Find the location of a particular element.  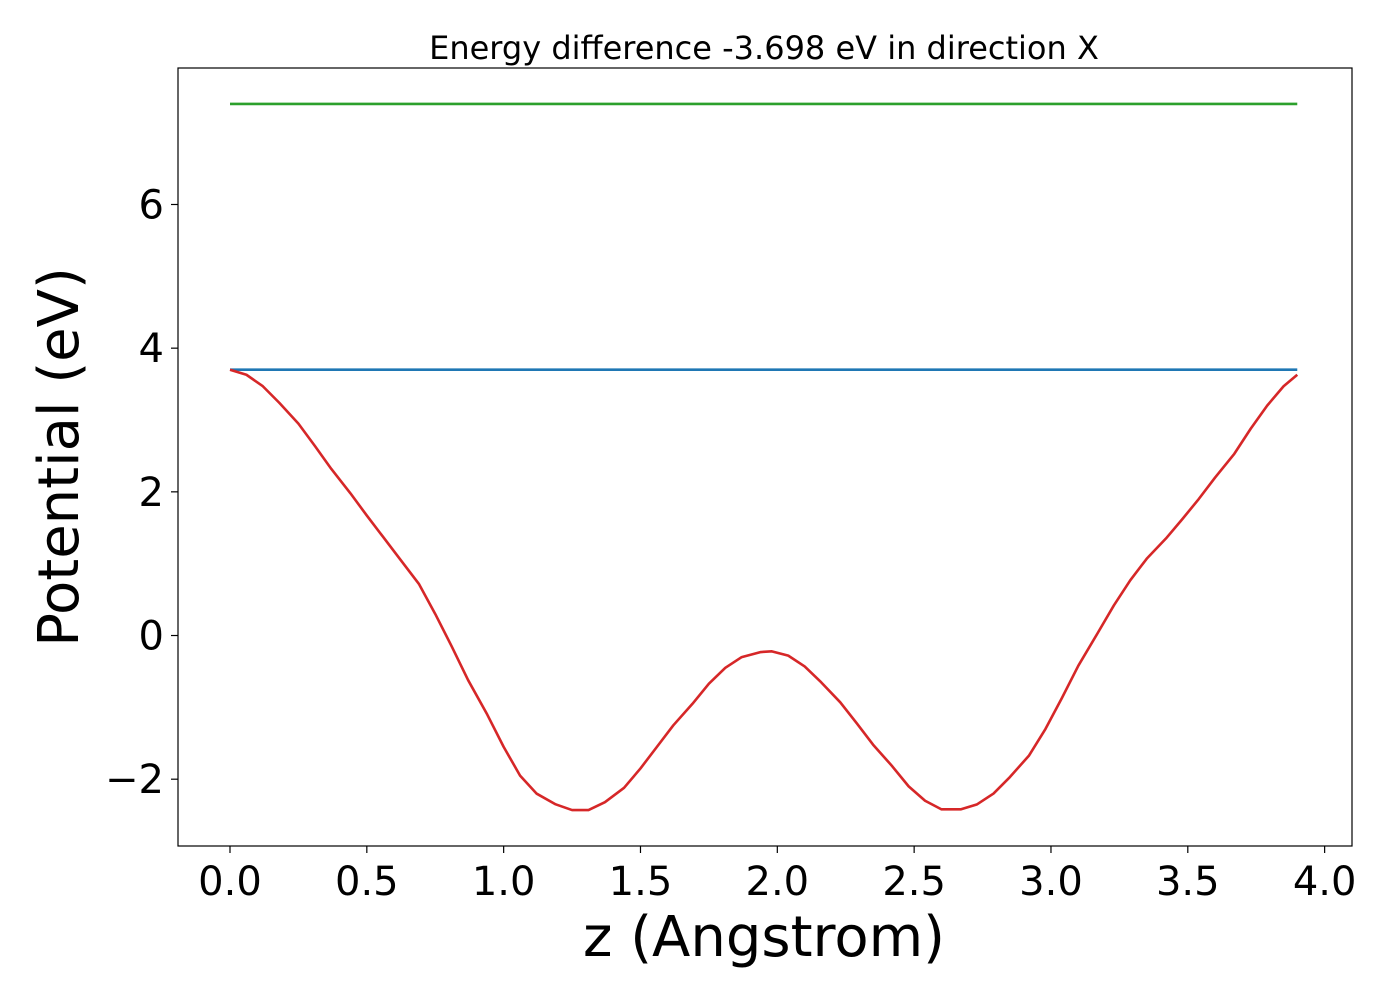

x-tick-label: 1.0 is located at coordinates (504, 882).